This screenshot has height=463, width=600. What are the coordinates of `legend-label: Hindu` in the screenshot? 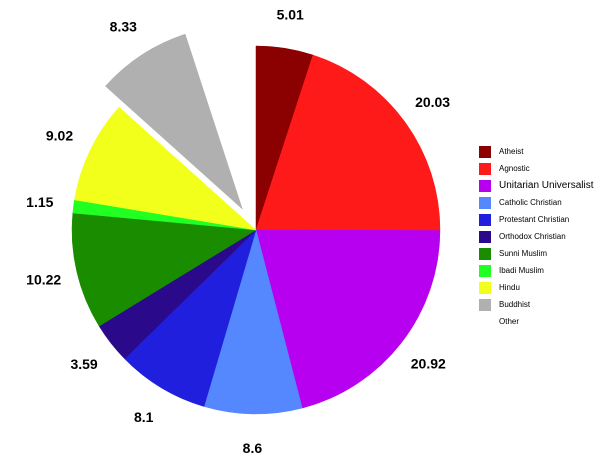 It's located at (509, 287).